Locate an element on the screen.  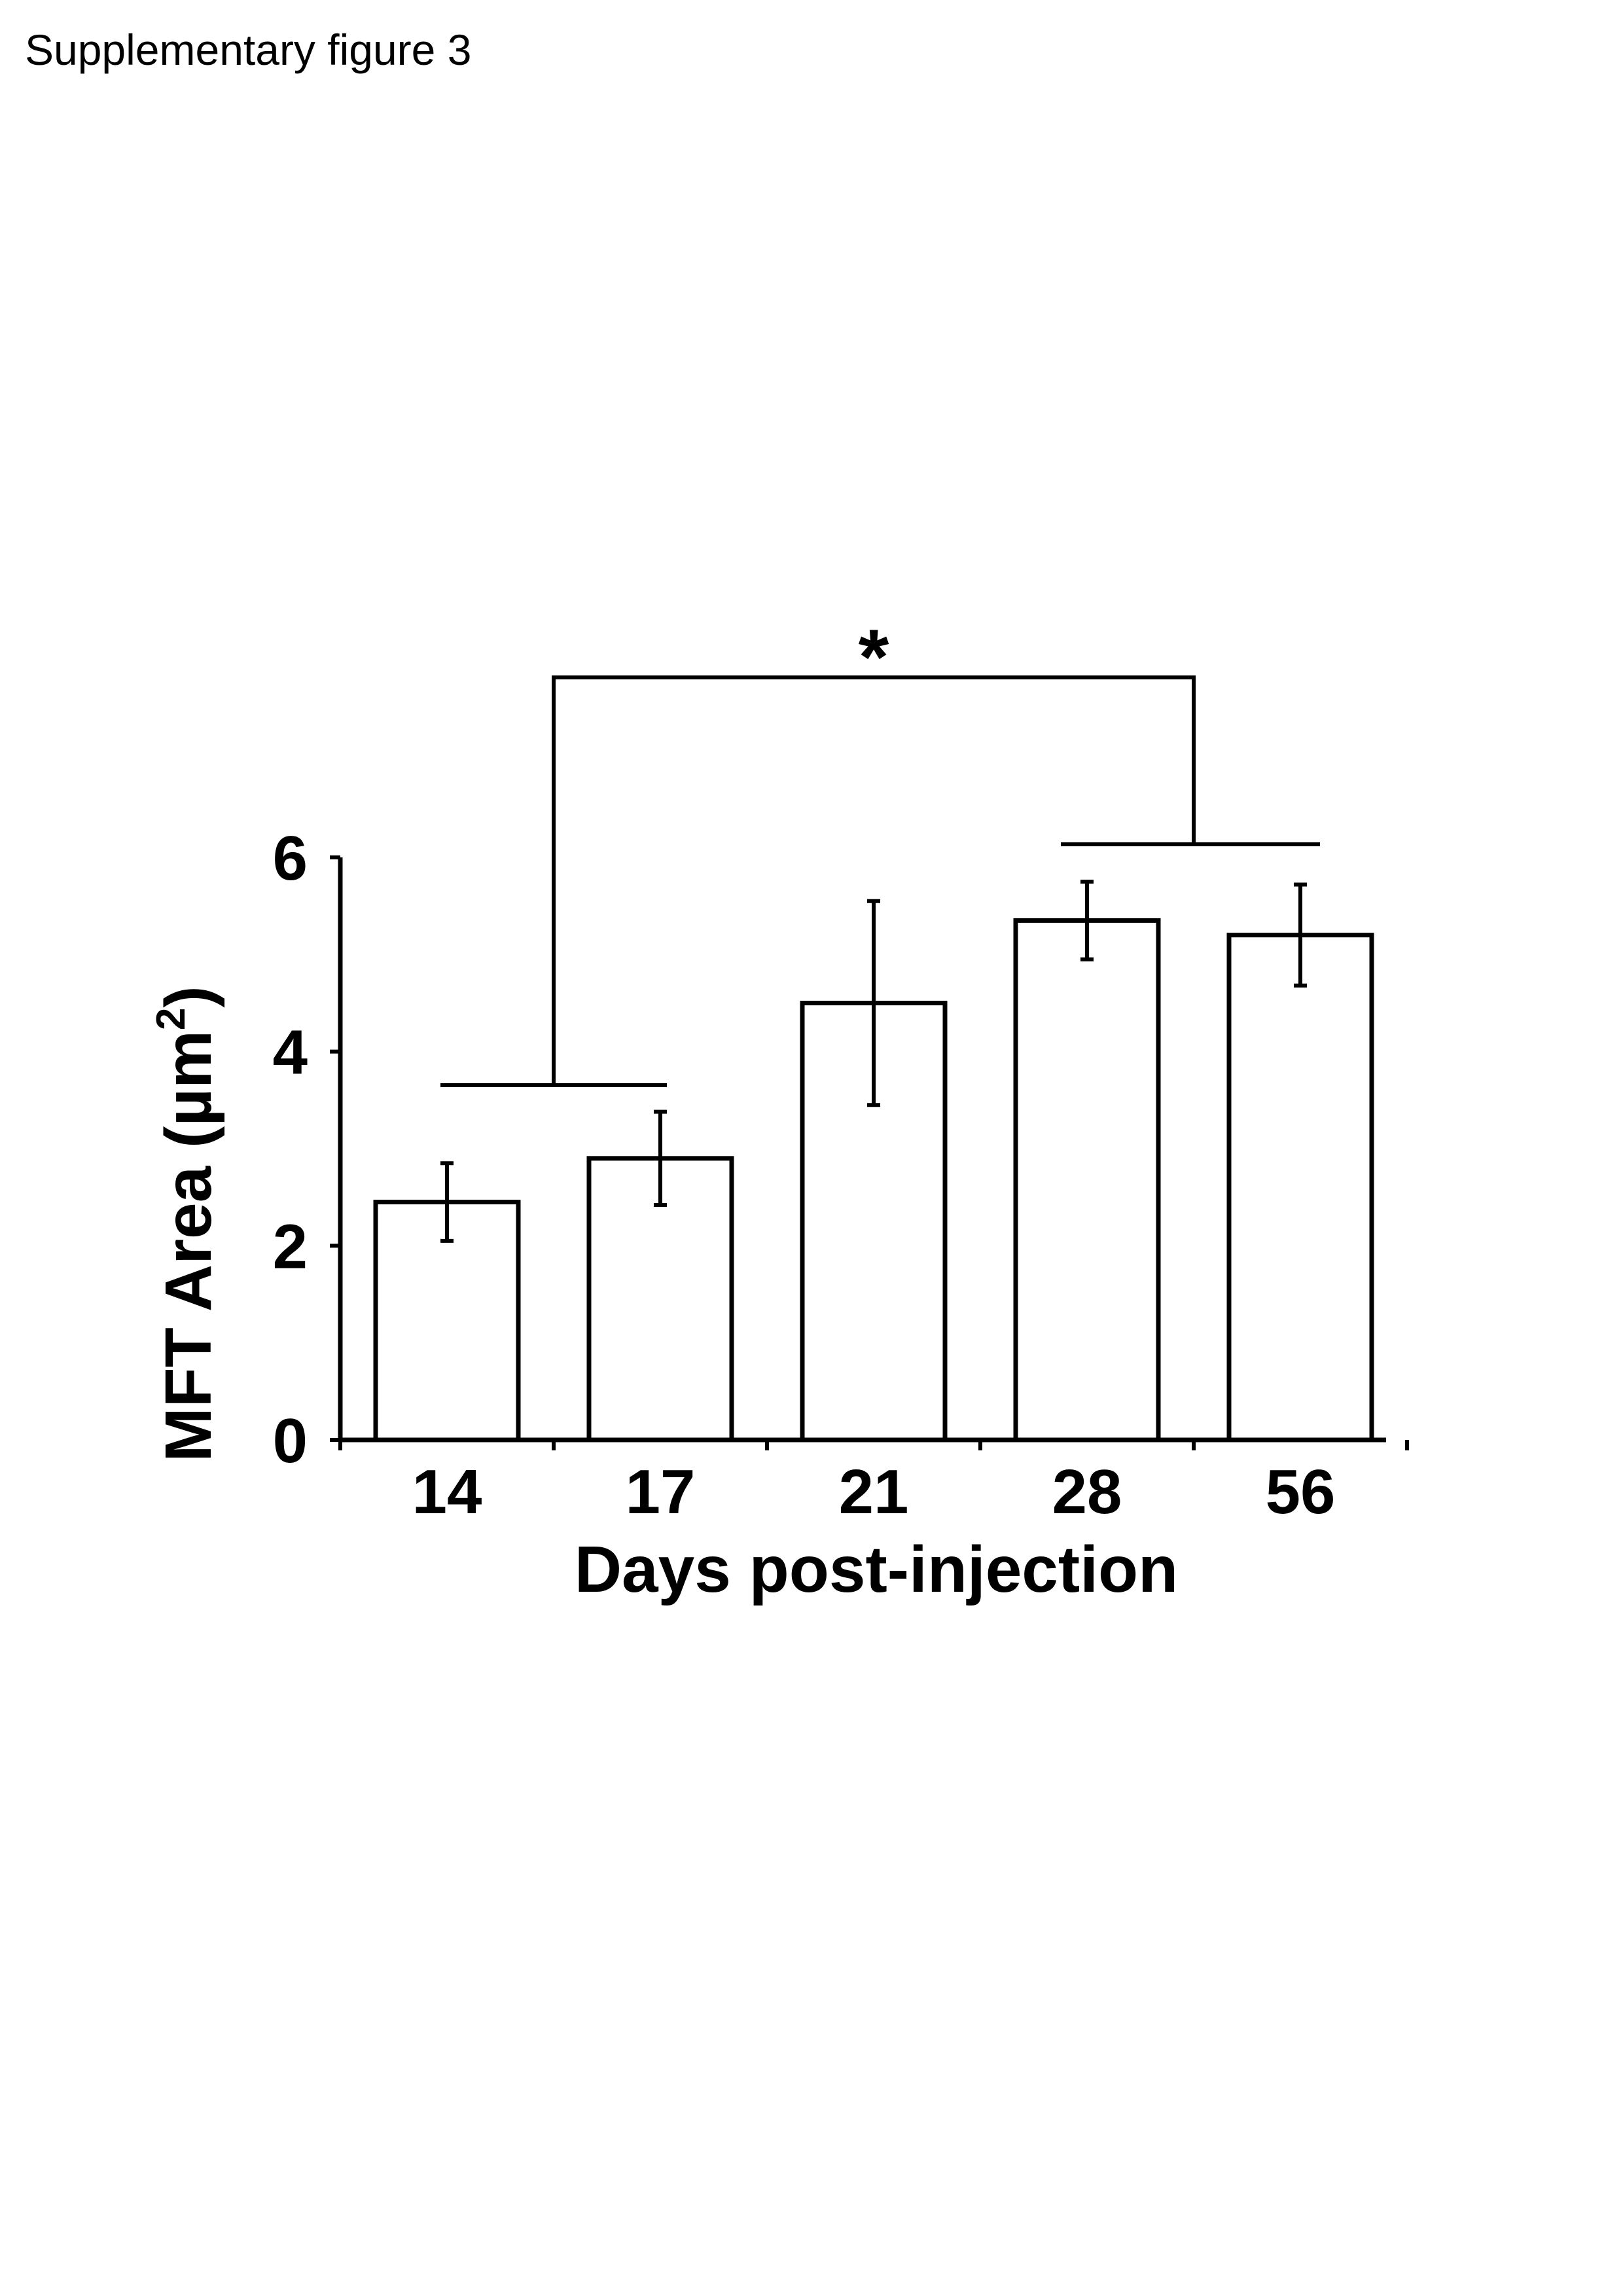
y-axis-label-close: ) is located at coordinates (188, 996).